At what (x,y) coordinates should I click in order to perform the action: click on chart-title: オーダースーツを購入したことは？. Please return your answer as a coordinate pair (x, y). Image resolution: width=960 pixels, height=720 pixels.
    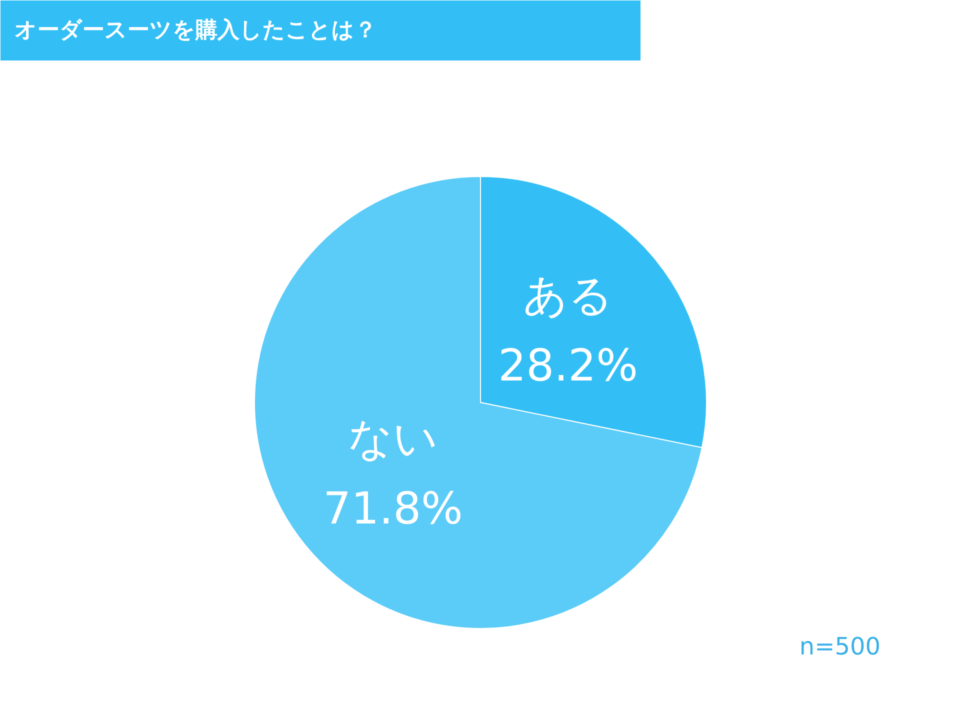
    Looking at the image, I should click on (195, 30).